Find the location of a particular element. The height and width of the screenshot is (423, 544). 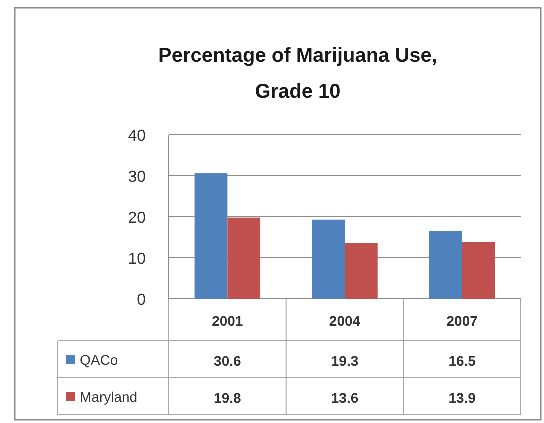

data-label: 13.6 is located at coordinates (345, 398).